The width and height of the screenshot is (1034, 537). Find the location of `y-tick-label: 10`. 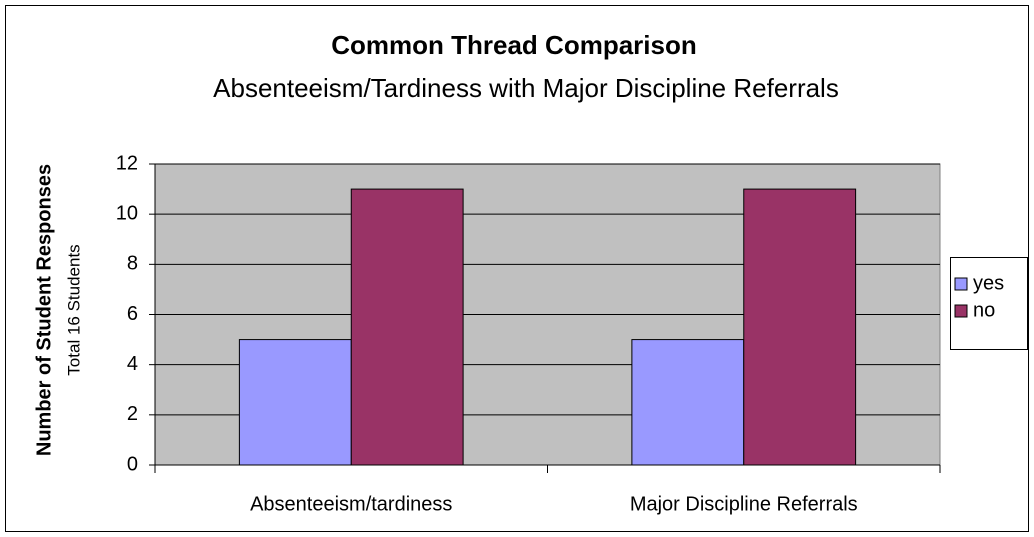

y-tick-label: 10 is located at coordinates (127, 213).